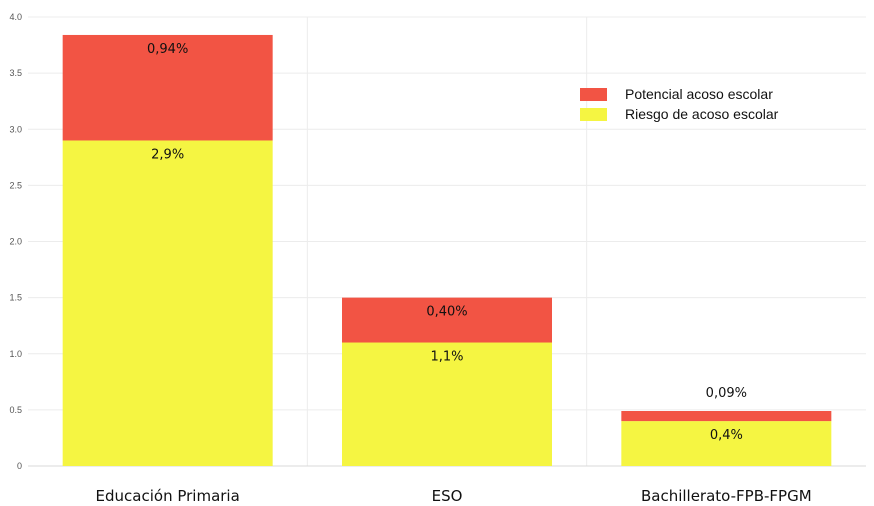  I want to click on y-axis: 0 0.5 1.0 1.5 2.0 2.5 3.0 3.5 4.0, so click(15, 241).